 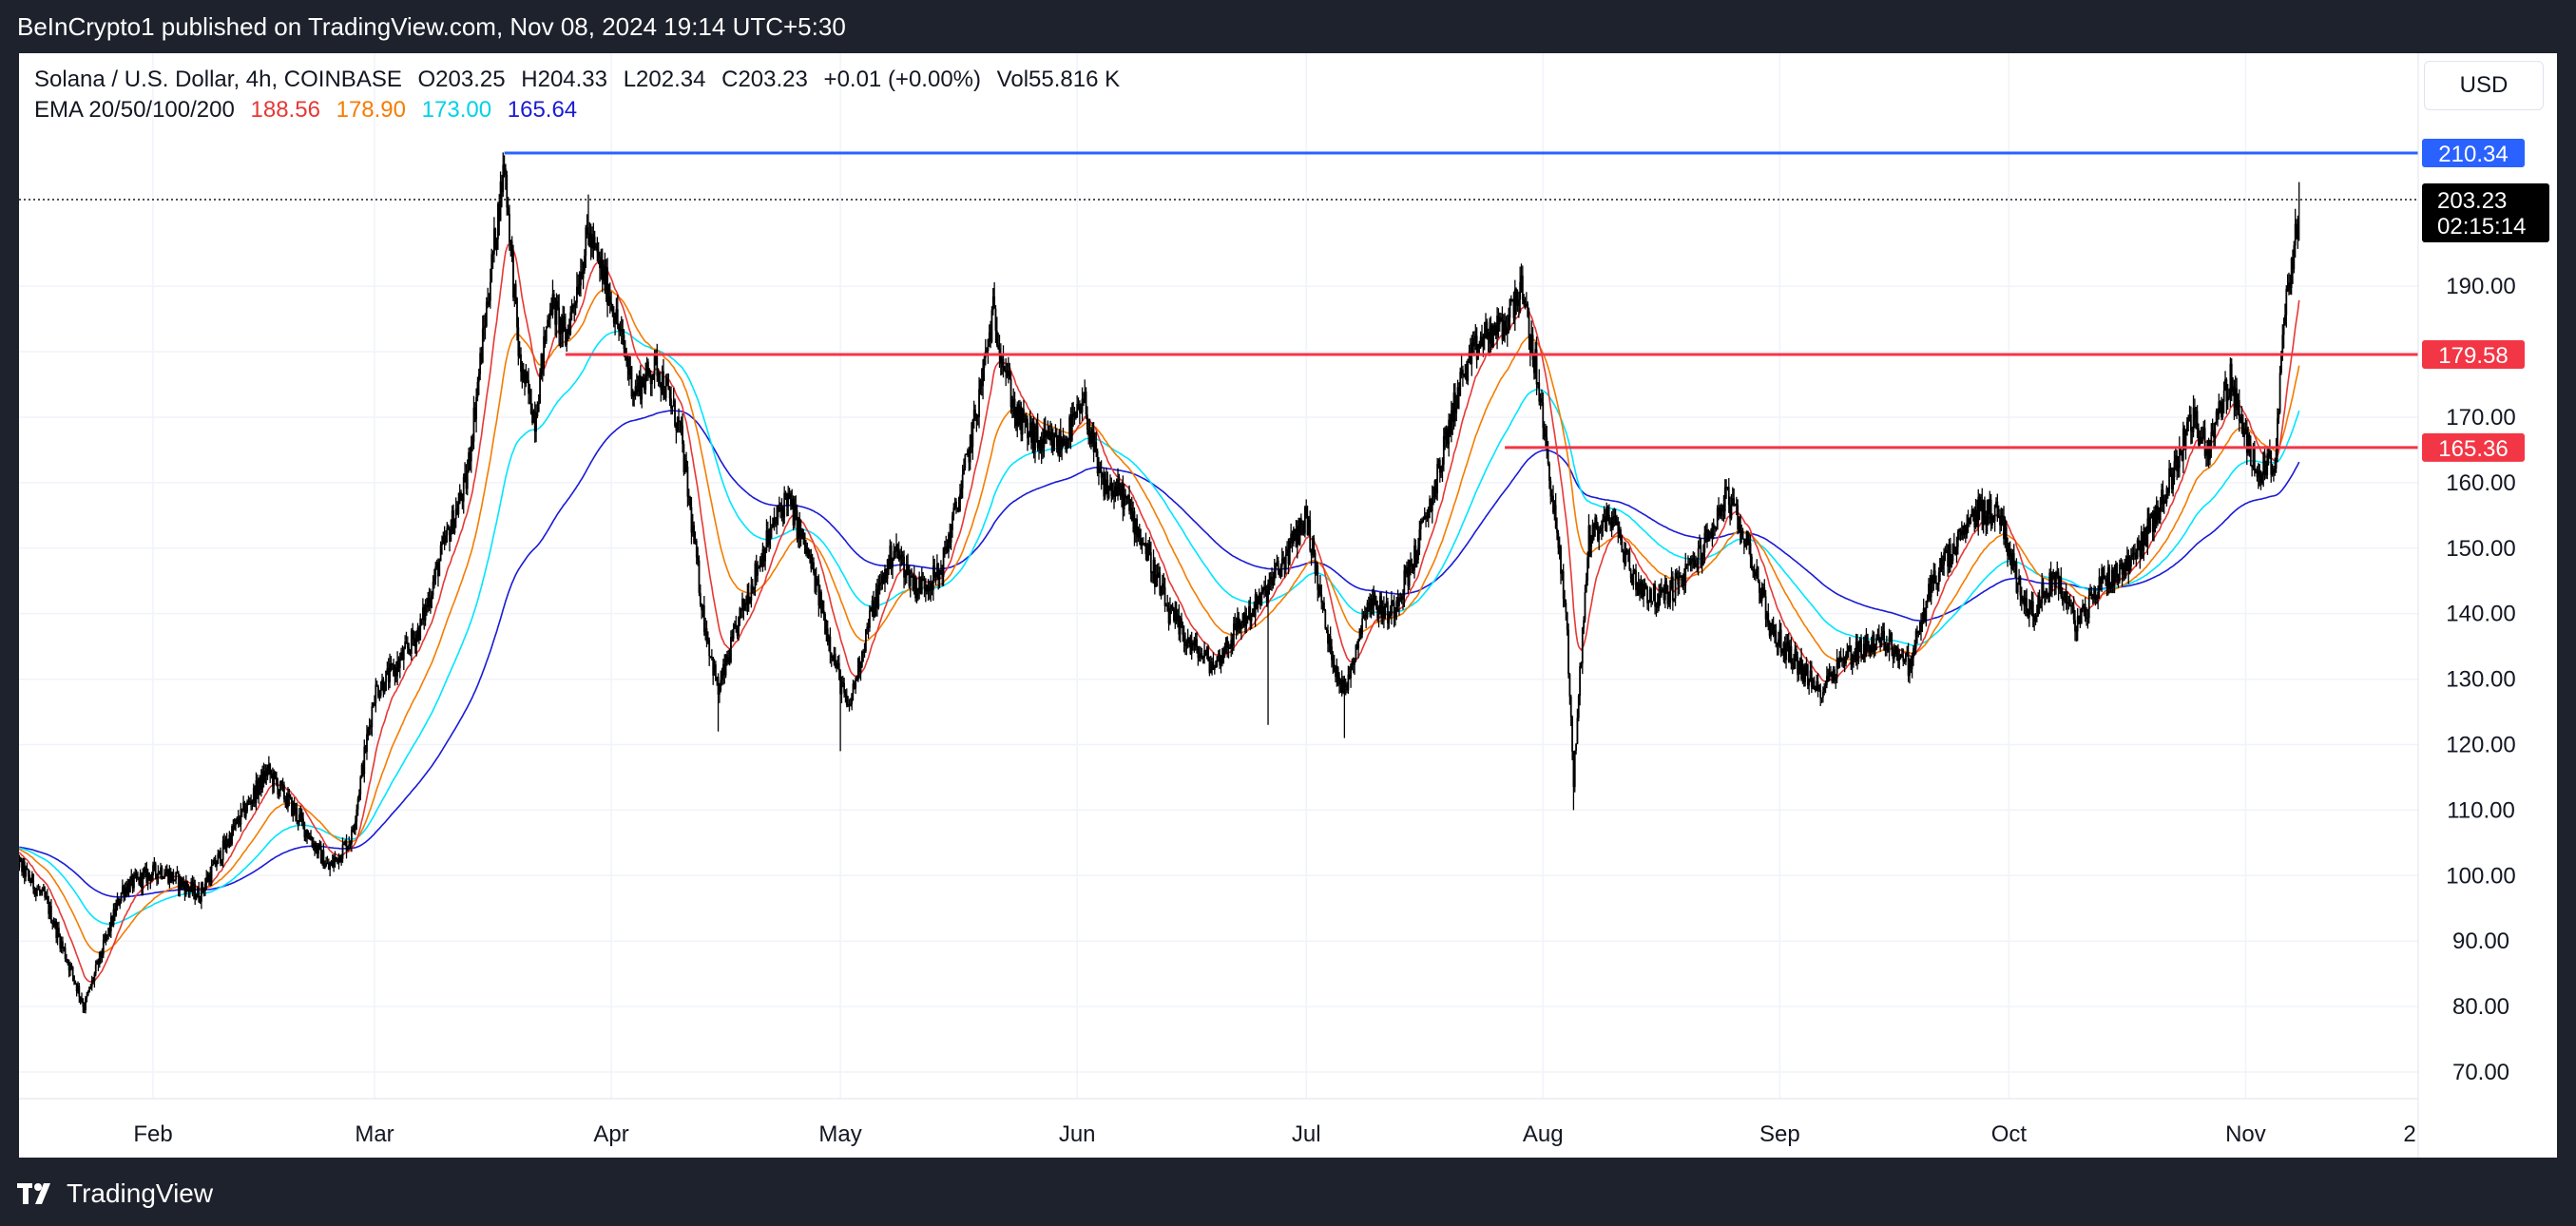 What do you see at coordinates (218, 79) in the screenshot?
I see `symbol-title: Solana / U.S. Dollar, 4h, COINBASE` at bounding box center [218, 79].